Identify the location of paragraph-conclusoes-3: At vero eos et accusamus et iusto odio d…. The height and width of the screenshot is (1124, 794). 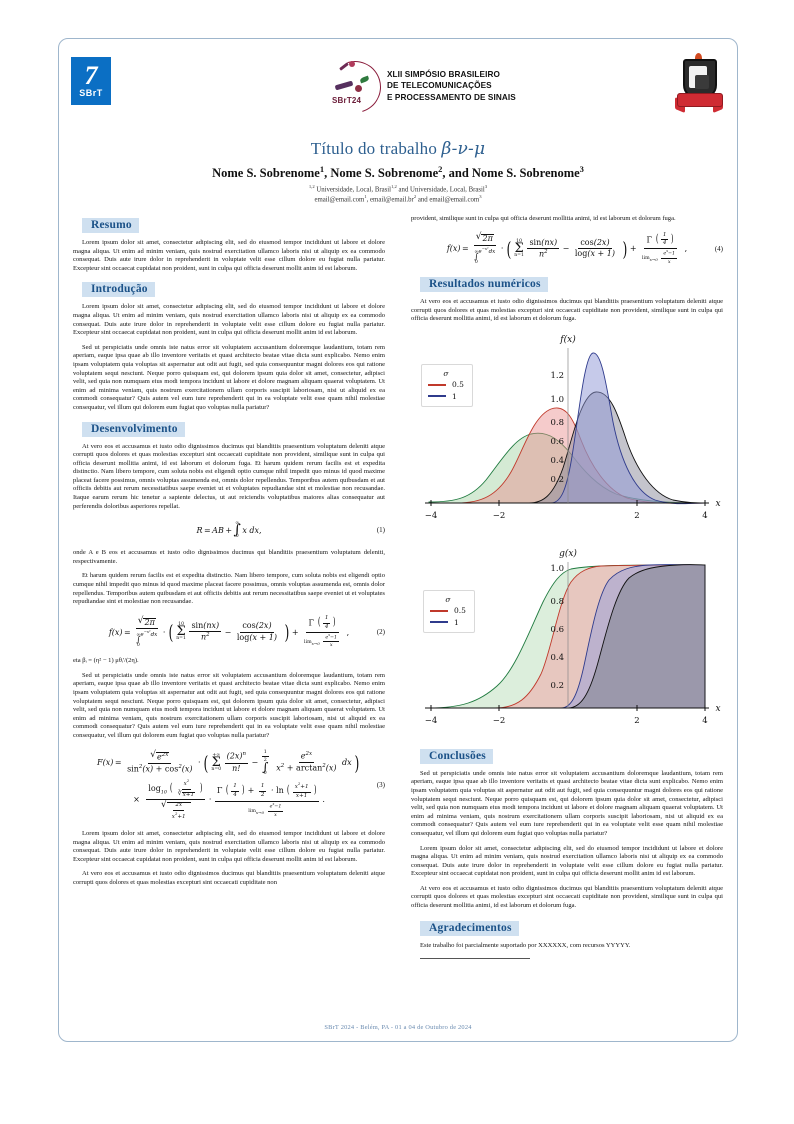
(567, 897).